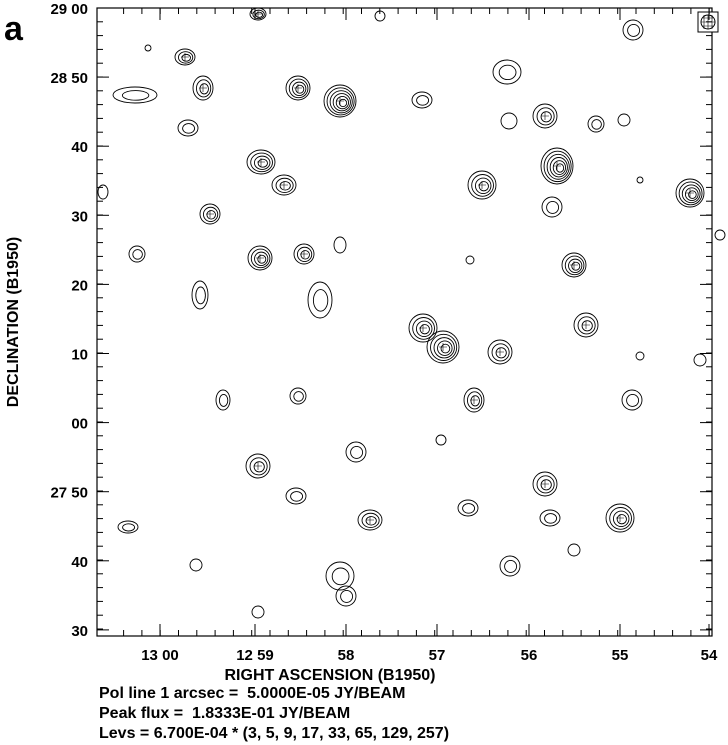 The height and width of the screenshot is (745, 728). Describe the element at coordinates (620, 655) in the screenshot. I see `x-tick-label: 55` at that location.